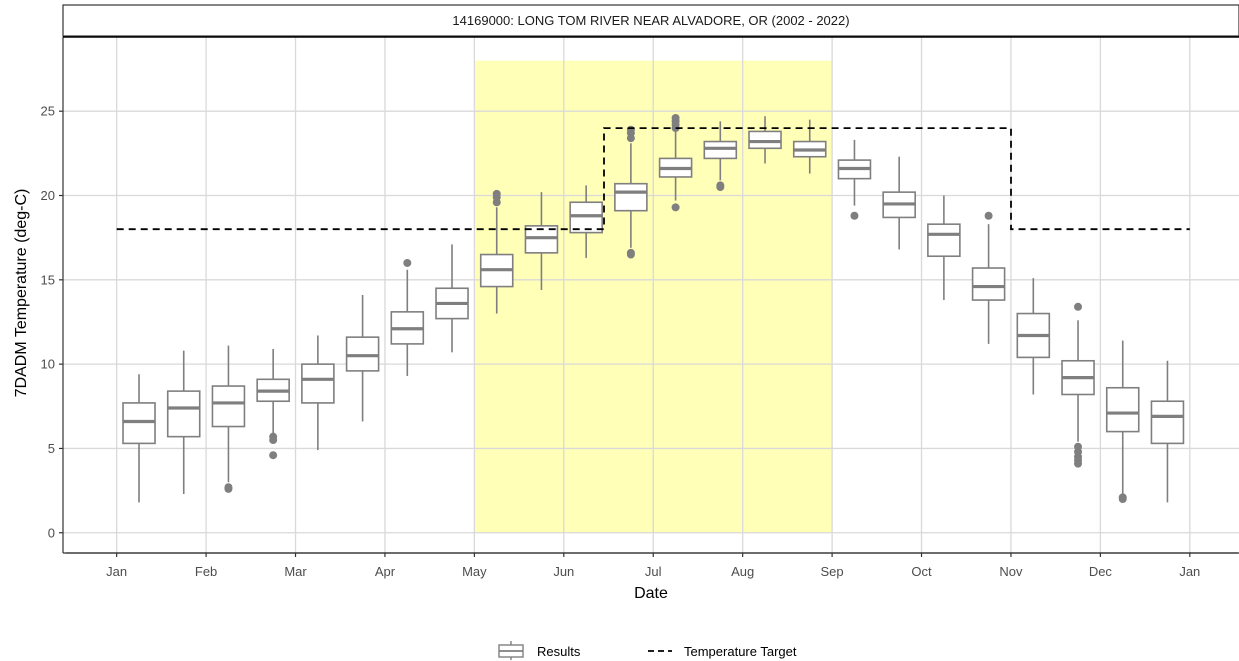 The height and width of the screenshot is (661, 1239). Describe the element at coordinates (1101, 571) in the screenshot. I see `x-tick-label: Dec` at that location.